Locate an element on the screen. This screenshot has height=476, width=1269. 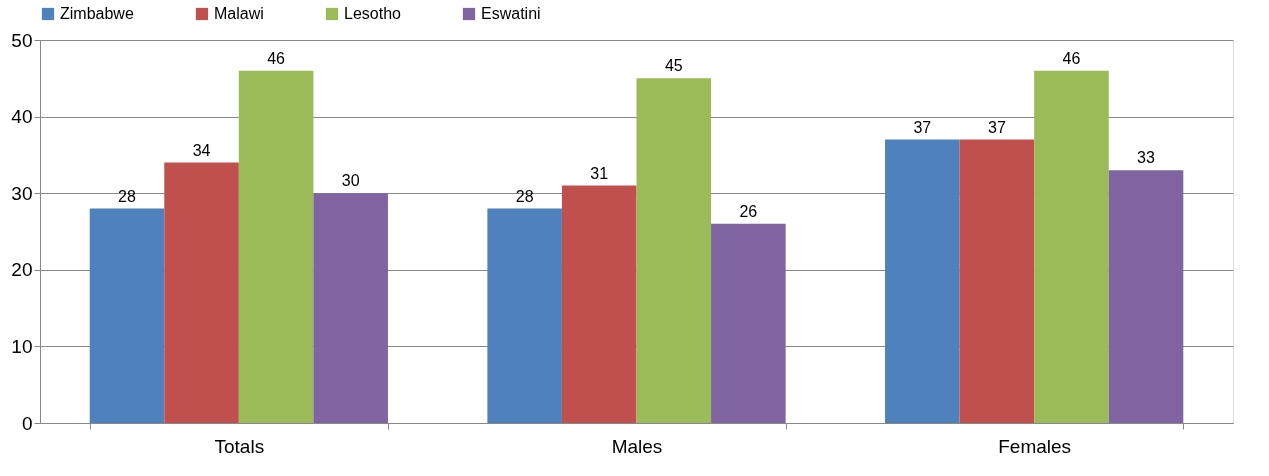
y-tick-label: 10 is located at coordinates (22, 346).